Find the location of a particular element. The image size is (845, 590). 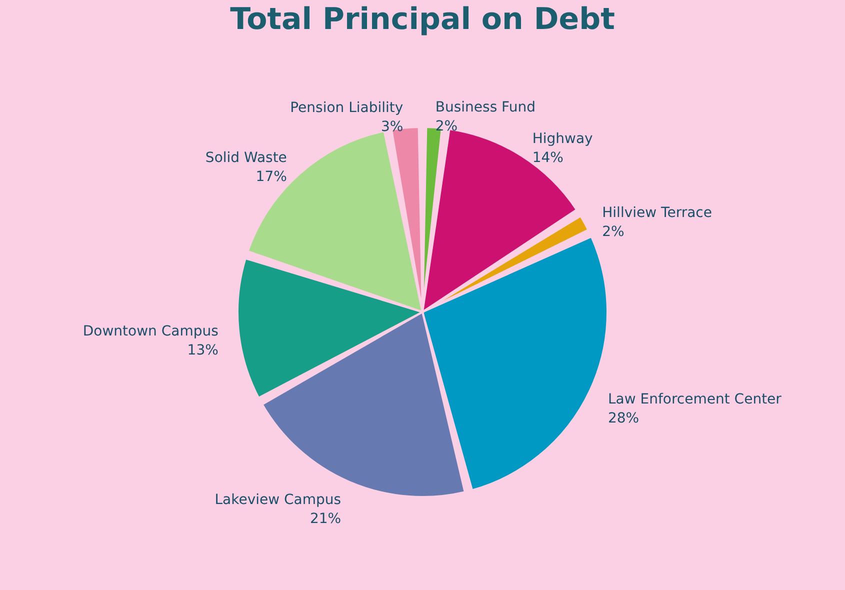

slice-label: Solid Waste is located at coordinates (246, 158).